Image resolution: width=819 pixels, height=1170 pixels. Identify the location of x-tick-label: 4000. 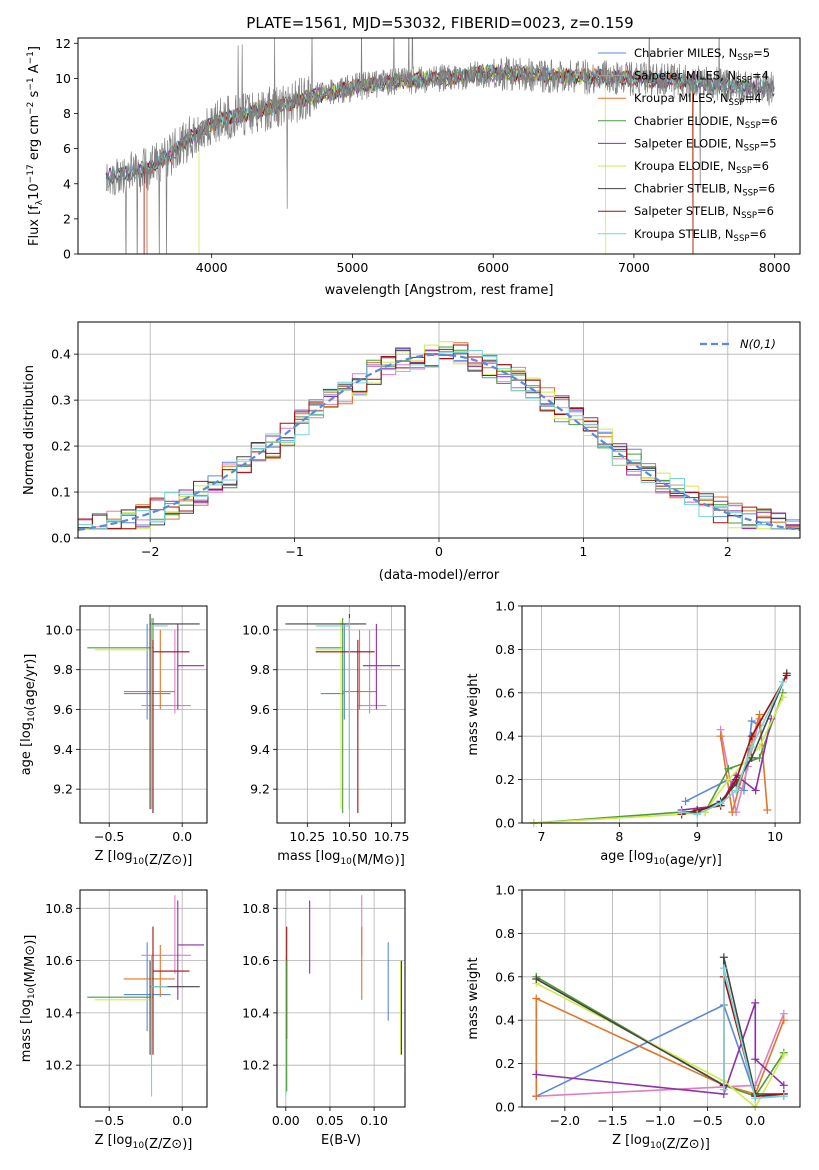
(212, 267).